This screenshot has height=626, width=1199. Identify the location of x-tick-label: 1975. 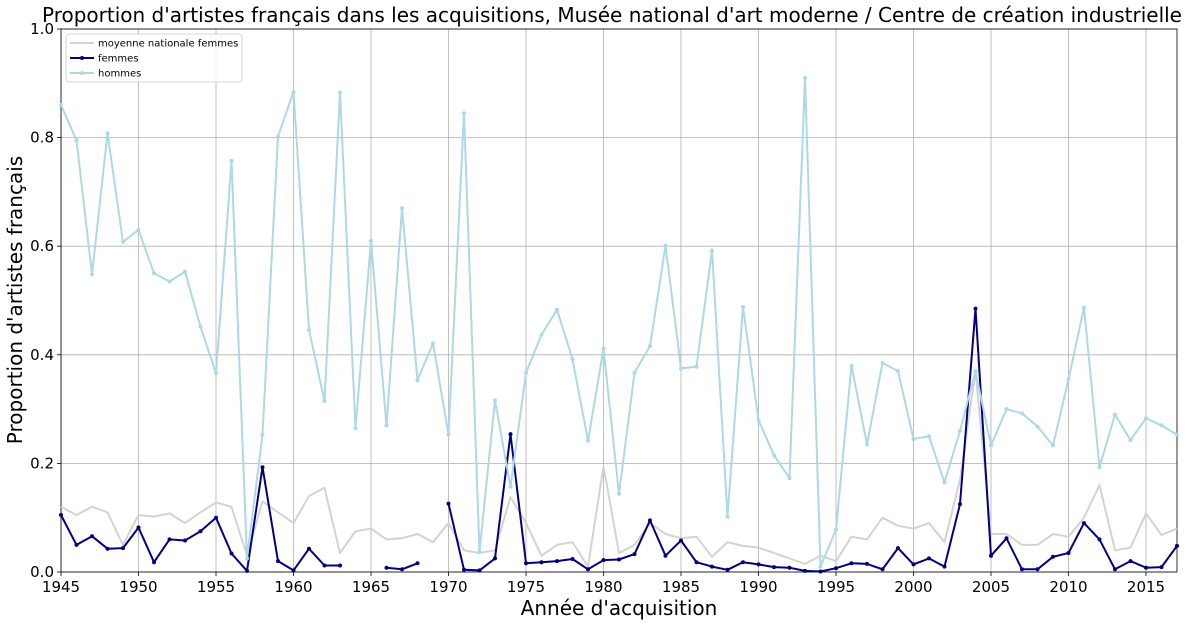
(526, 587).